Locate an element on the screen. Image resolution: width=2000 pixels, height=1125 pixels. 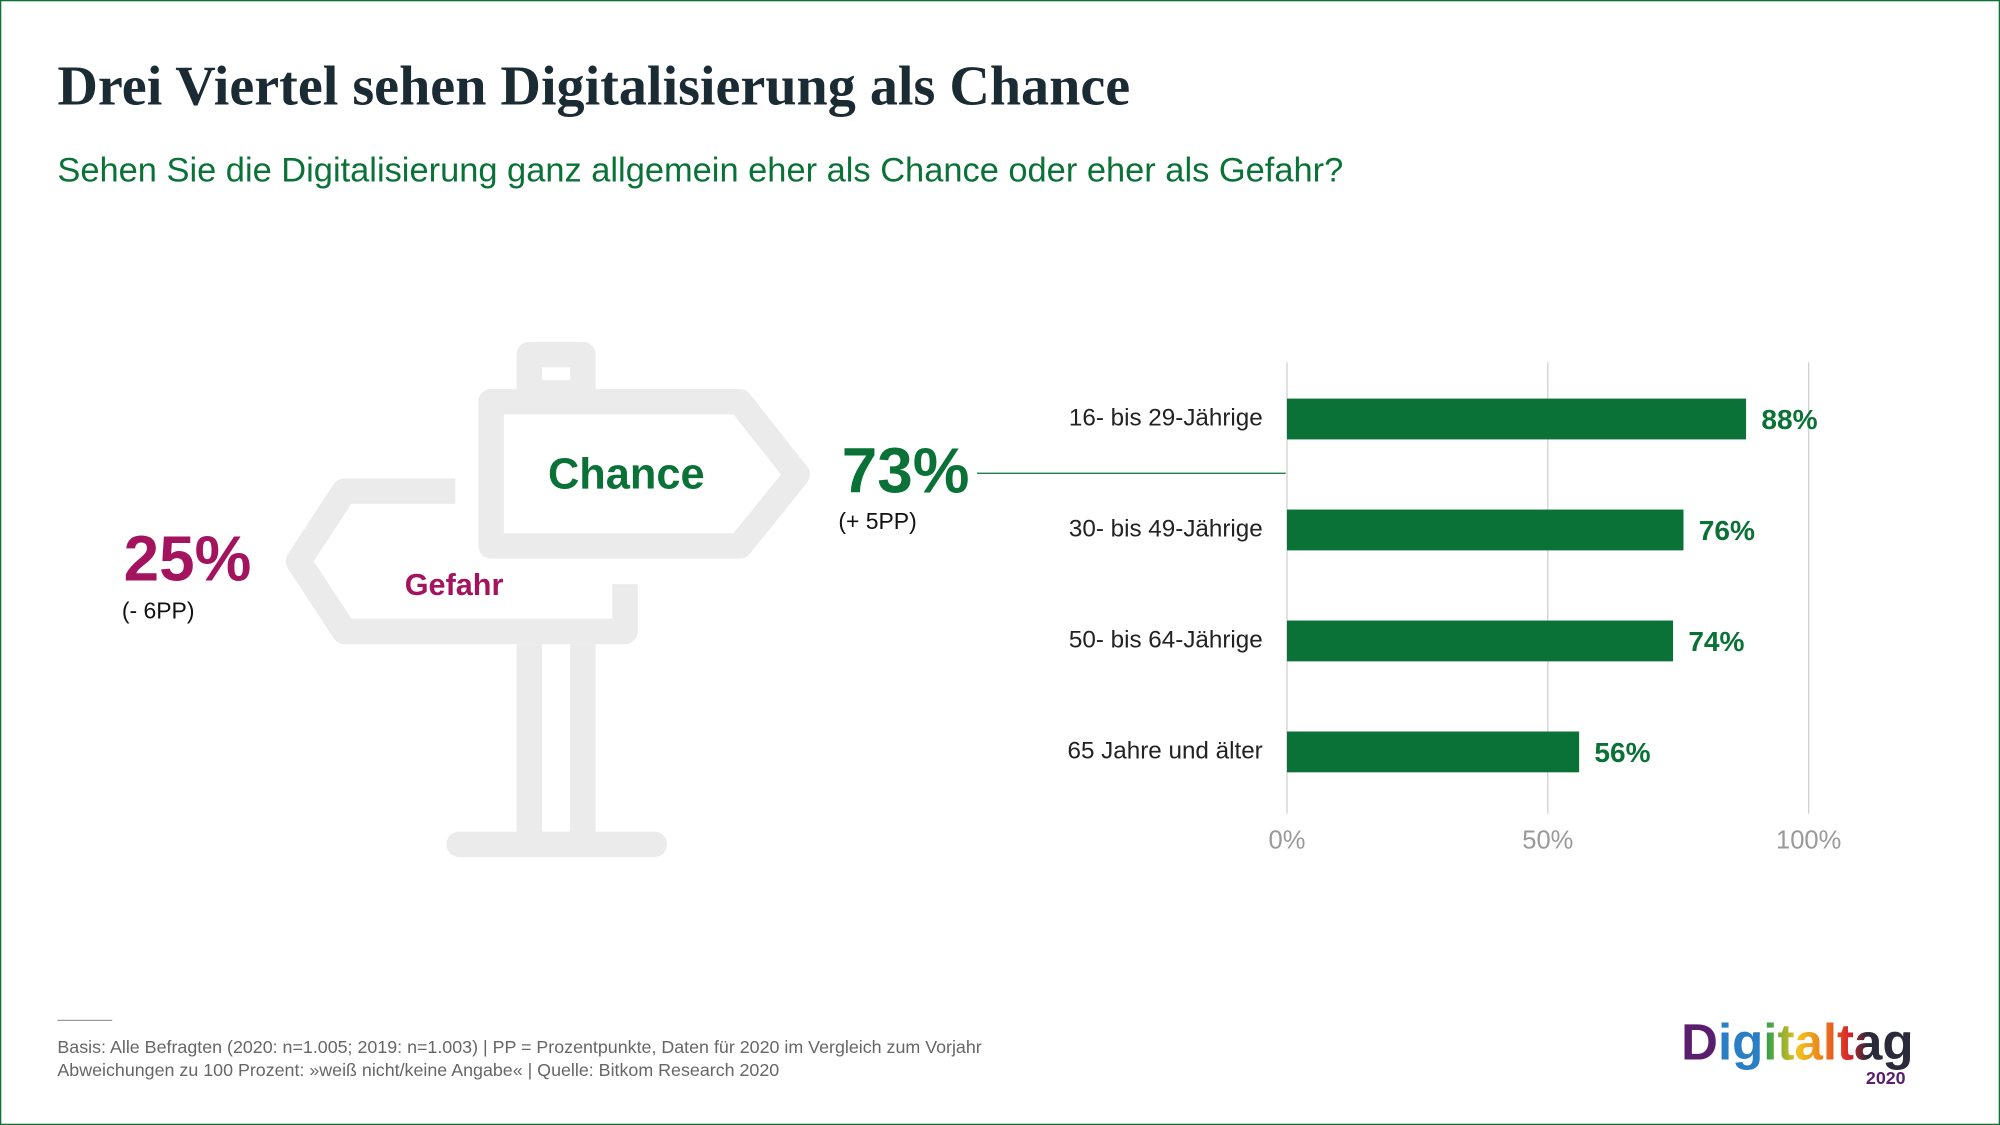
x-tick-label: 0% is located at coordinates (1287, 841).